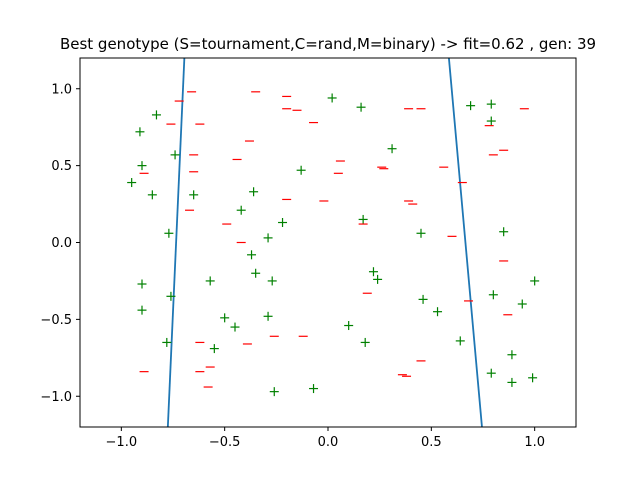  Describe the element at coordinates (431, 442) in the screenshot. I see `x-tick-label: 0.5` at that location.